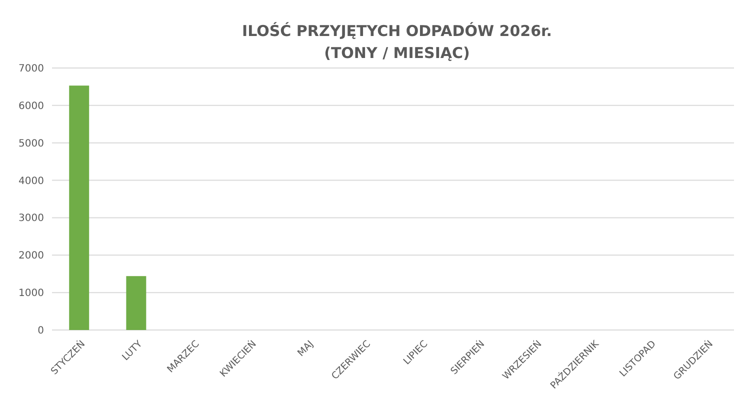 This screenshot has width=754, height=408. I want to click on y-tick-label: 2000, so click(31, 256).